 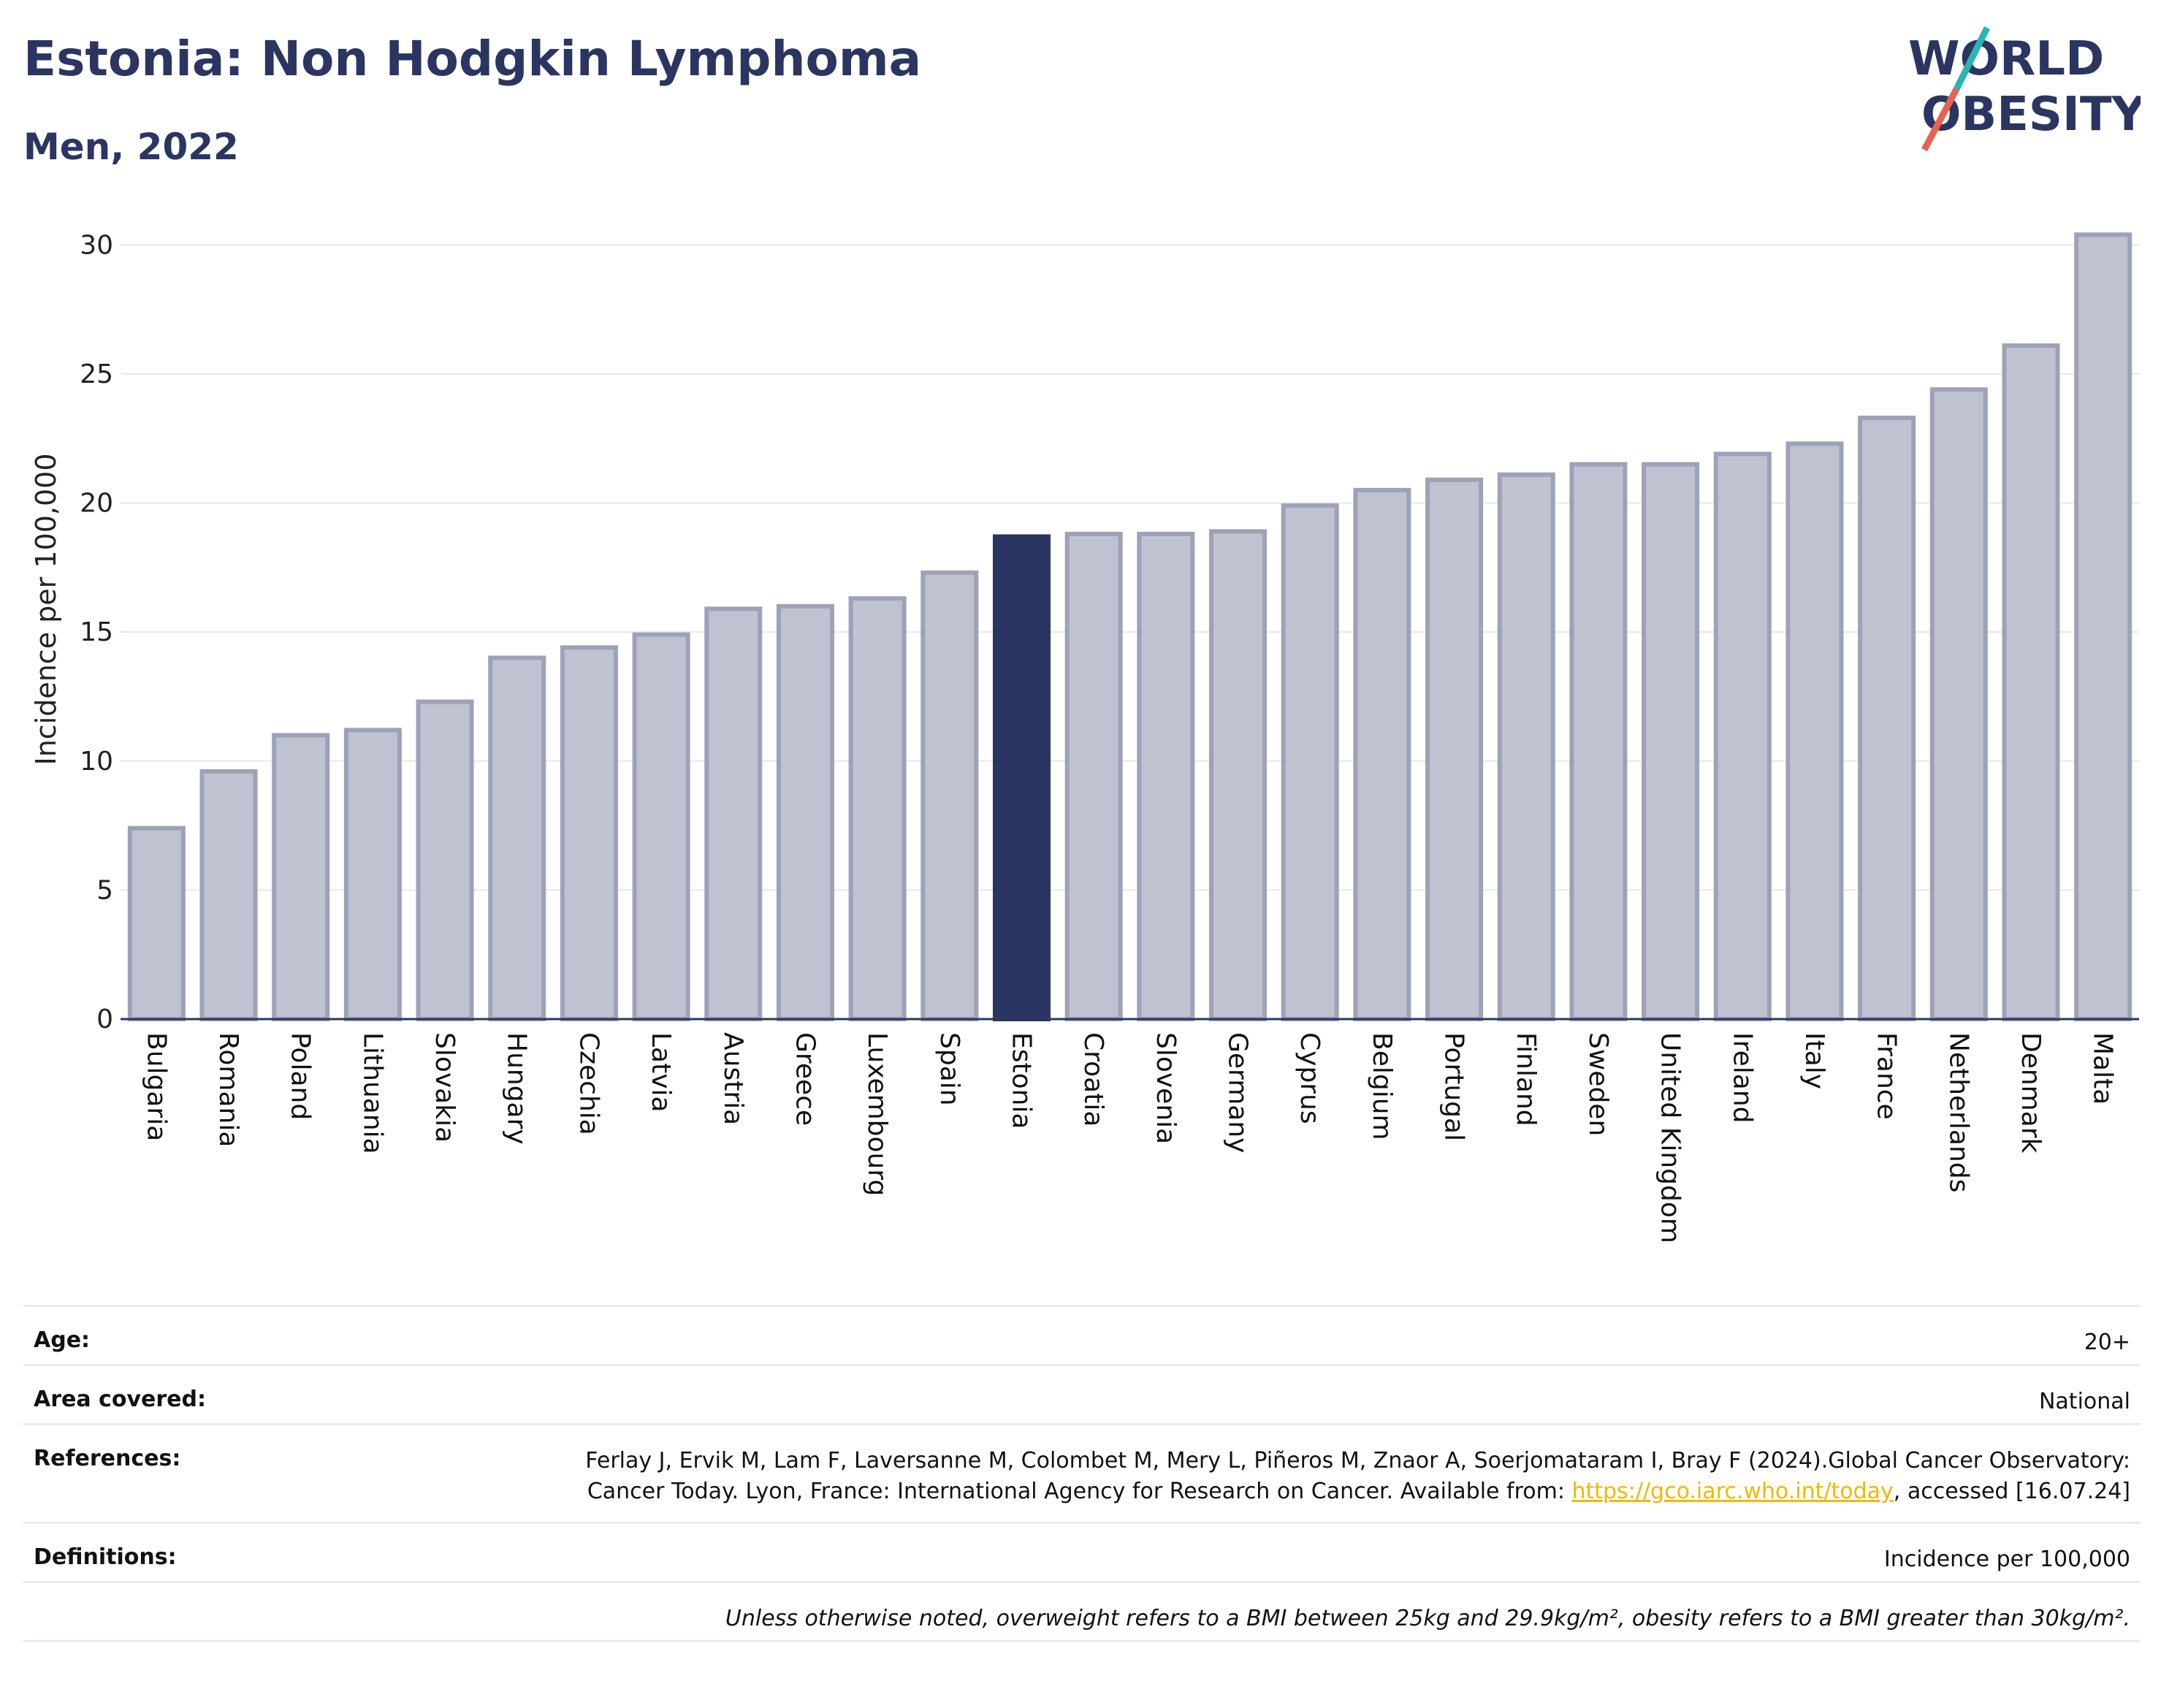 What do you see at coordinates (1972, 58) in the screenshot?
I see `logo-slash-teal` at bounding box center [1972, 58].